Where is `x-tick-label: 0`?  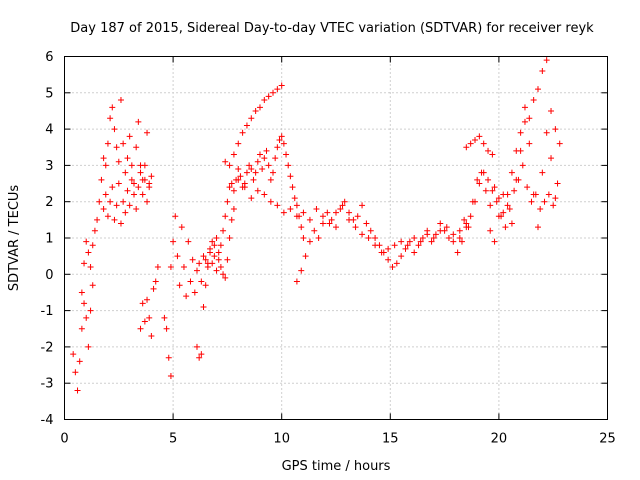
x-tick-label: 0 is located at coordinates (64, 439).